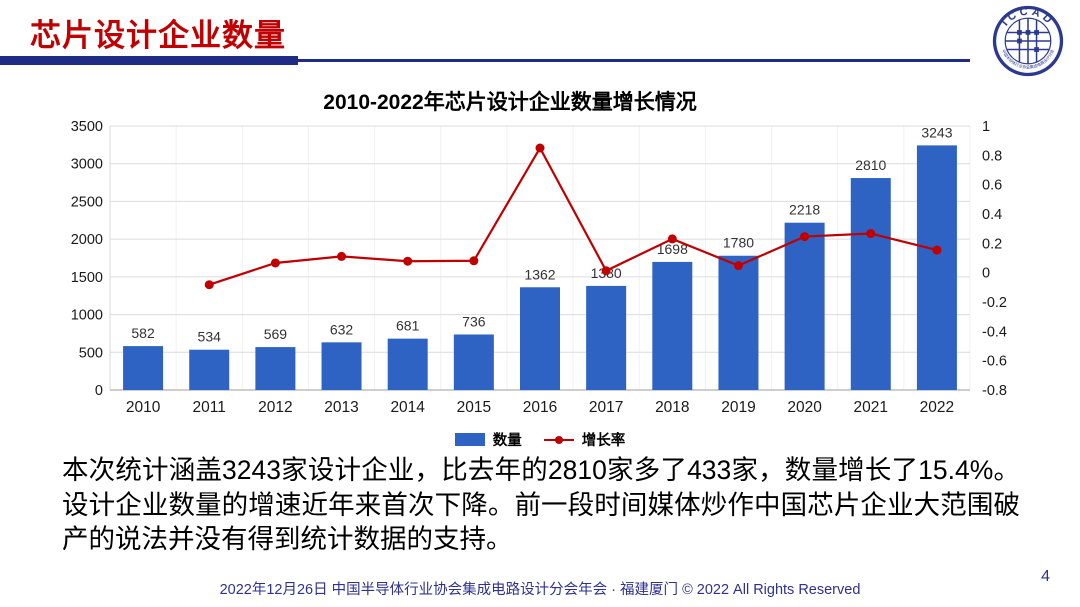 Image resolution: width=1080 pixels, height=607 pixels. I want to click on svg-text: 1362, so click(539, 274).